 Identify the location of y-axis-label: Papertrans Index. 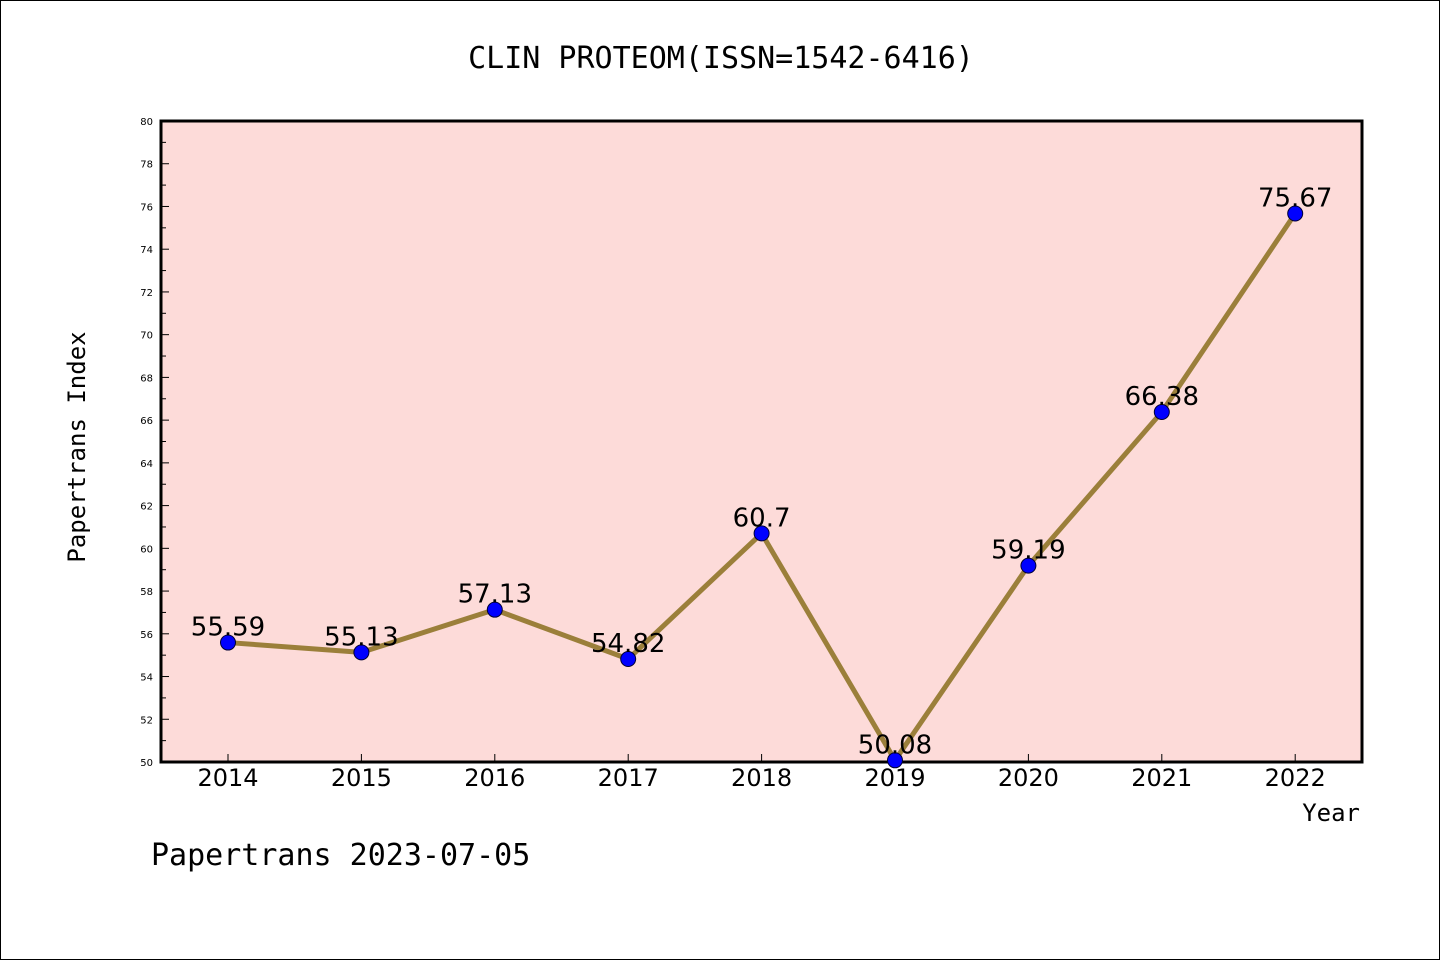
(77, 446).